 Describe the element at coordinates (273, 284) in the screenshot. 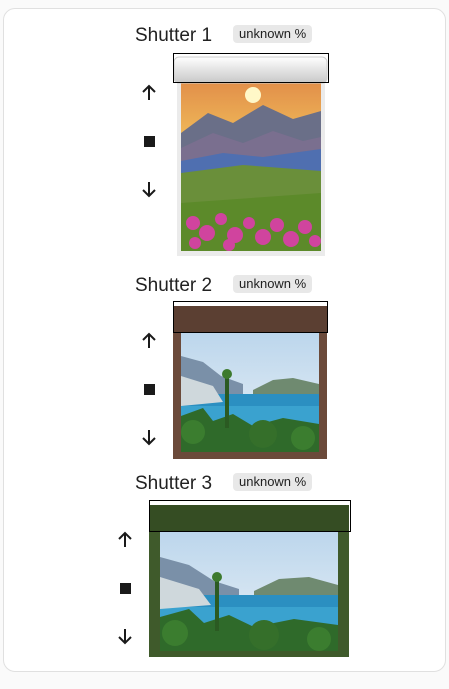

I see `shutter-2-state-badge: unknown %` at that location.